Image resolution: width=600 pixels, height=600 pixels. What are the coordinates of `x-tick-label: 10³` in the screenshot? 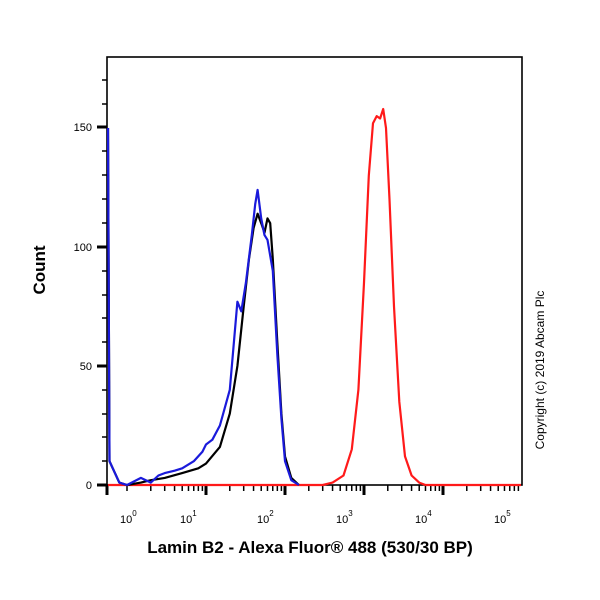 It's located at (344, 517).